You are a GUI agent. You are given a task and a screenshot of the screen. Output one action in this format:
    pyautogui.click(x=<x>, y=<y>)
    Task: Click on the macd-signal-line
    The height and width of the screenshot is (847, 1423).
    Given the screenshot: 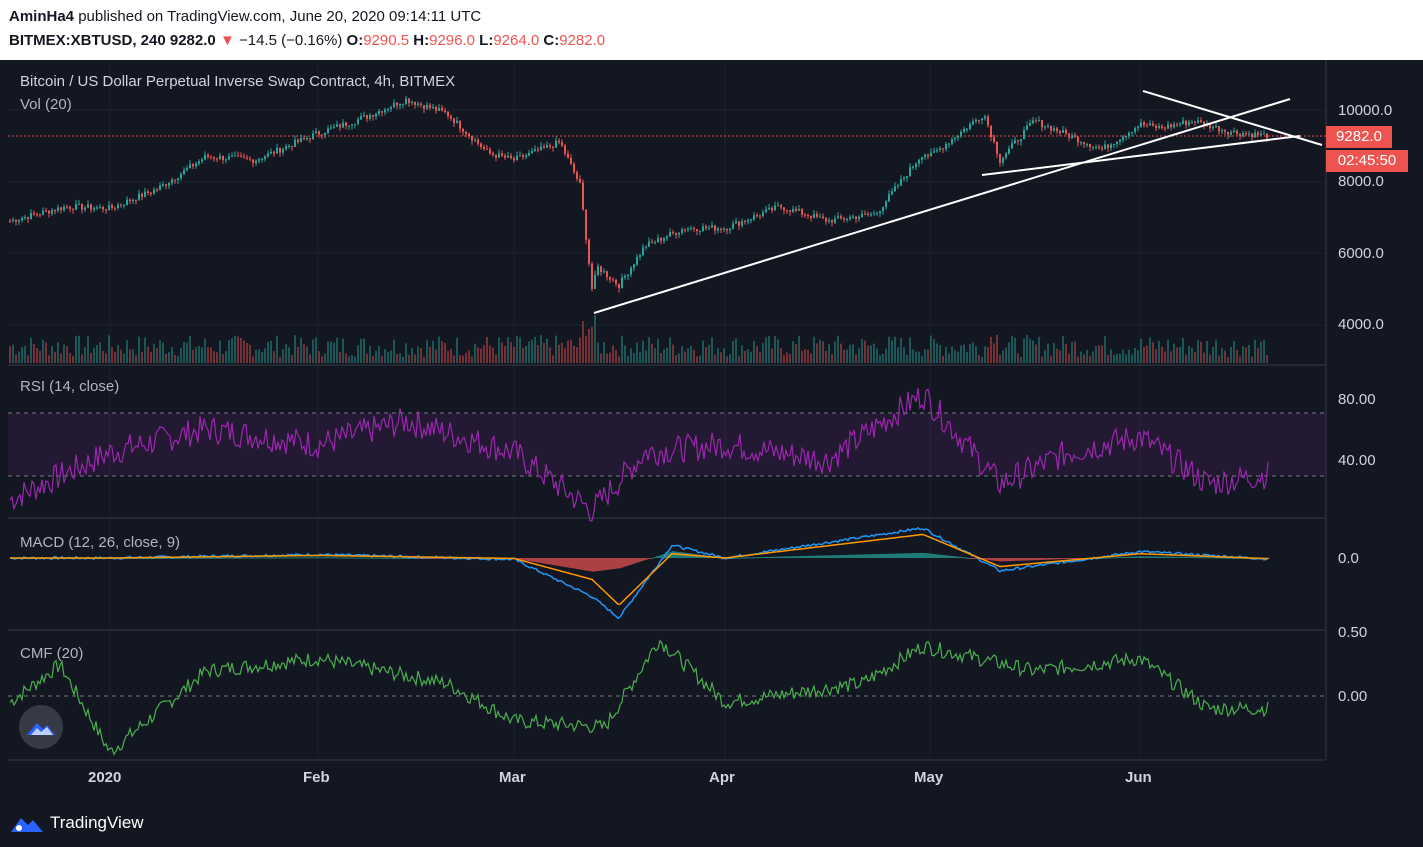 What is the action you would take?
    pyautogui.click(x=639, y=569)
    